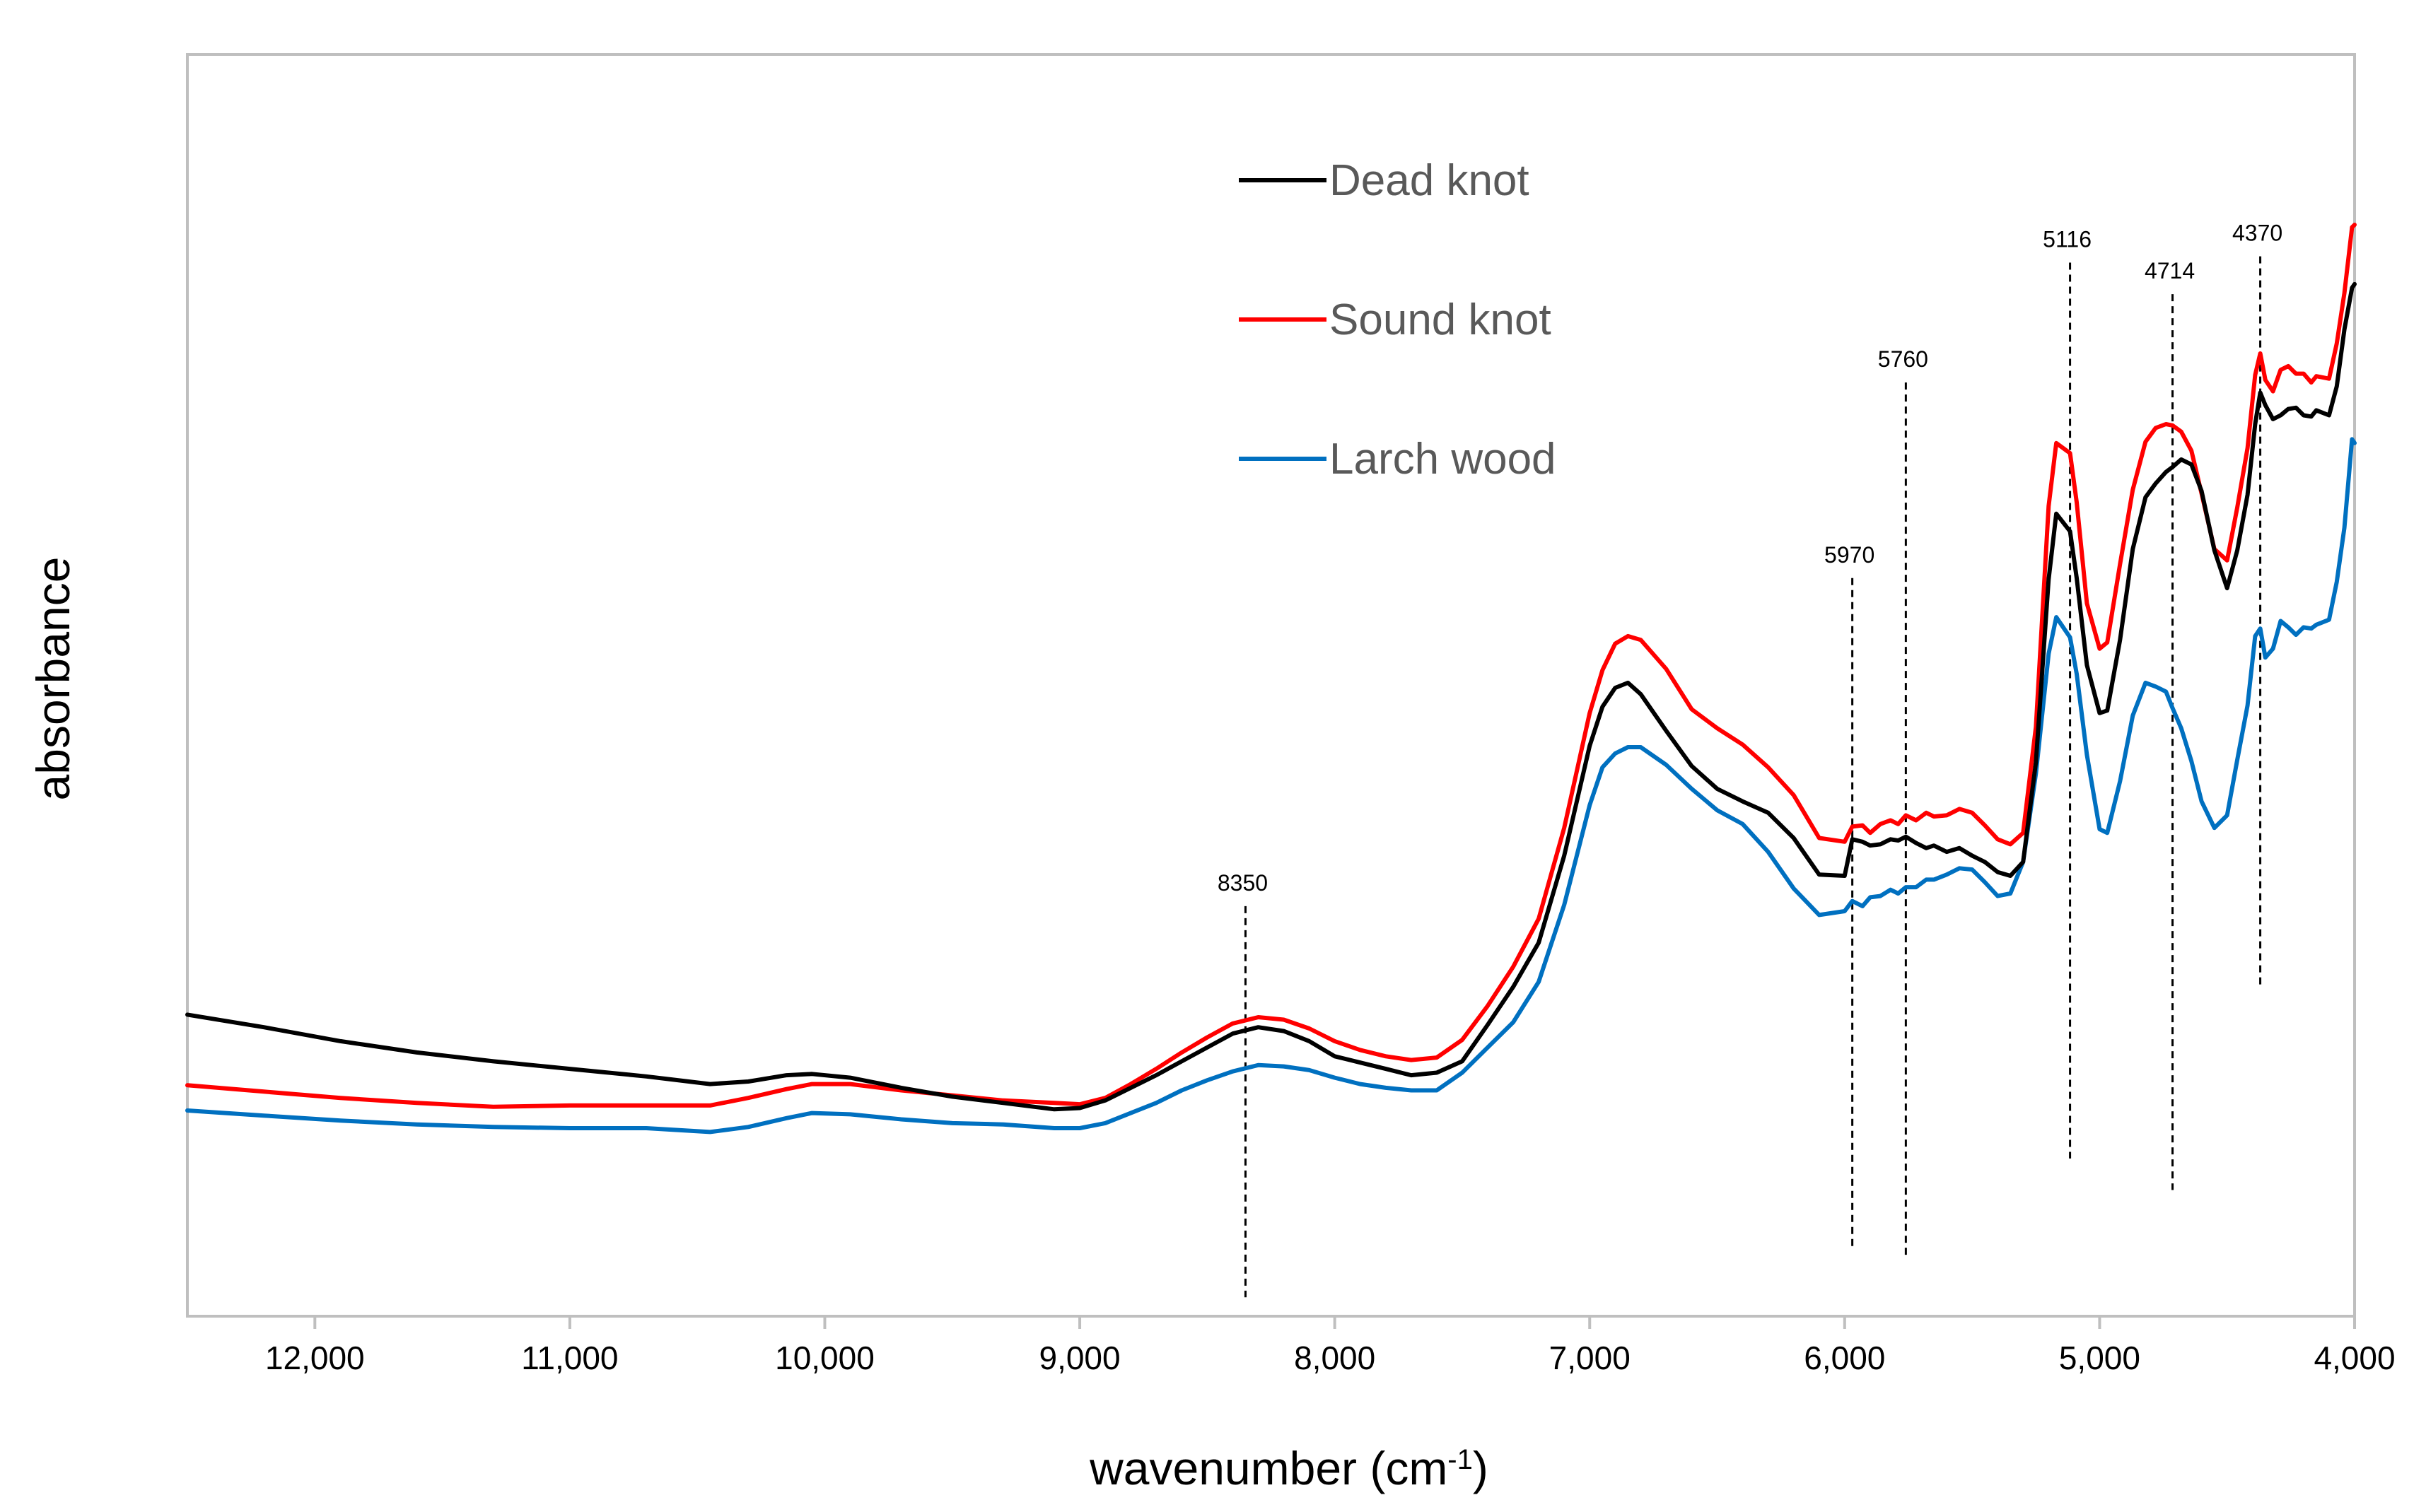 This screenshot has height=1512, width=2426. Describe the element at coordinates (1440, 319) in the screenshot. I see `legend-label-sound-knot: Sound knot` at that location.